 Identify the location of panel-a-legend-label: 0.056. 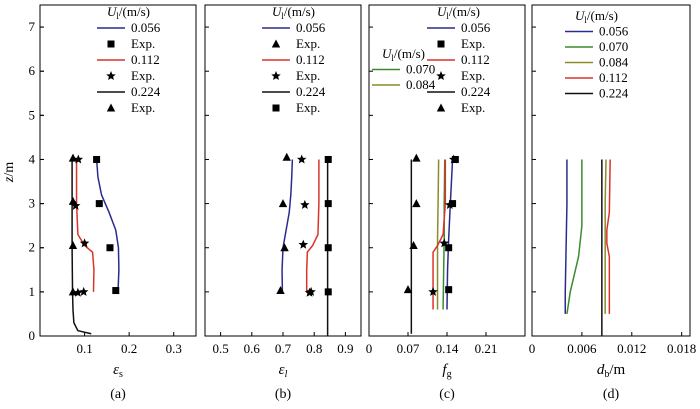
(146, 27).